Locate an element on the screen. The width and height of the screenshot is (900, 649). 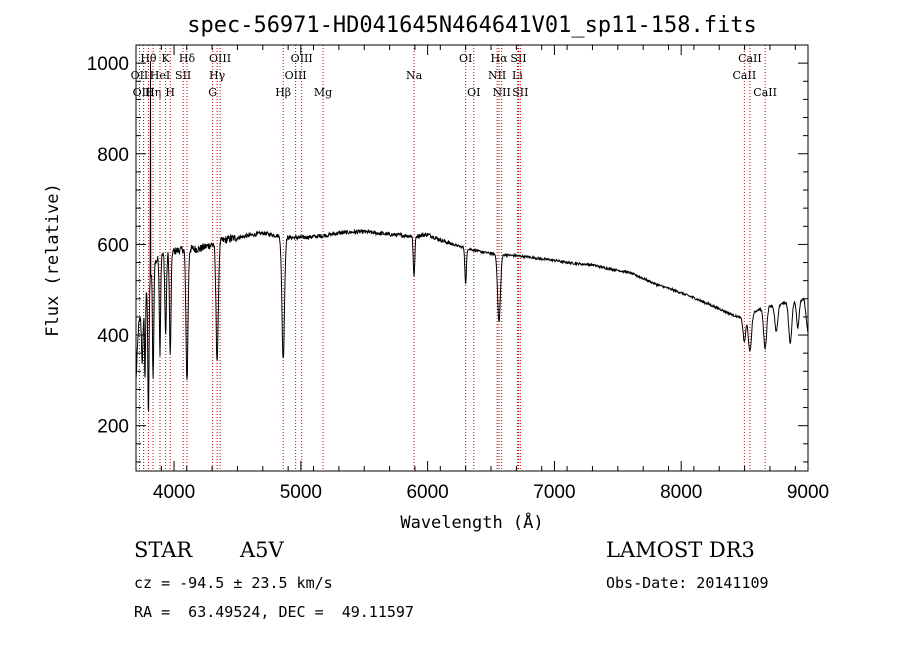
line-label: HeI is located at coordinates (160, 75).